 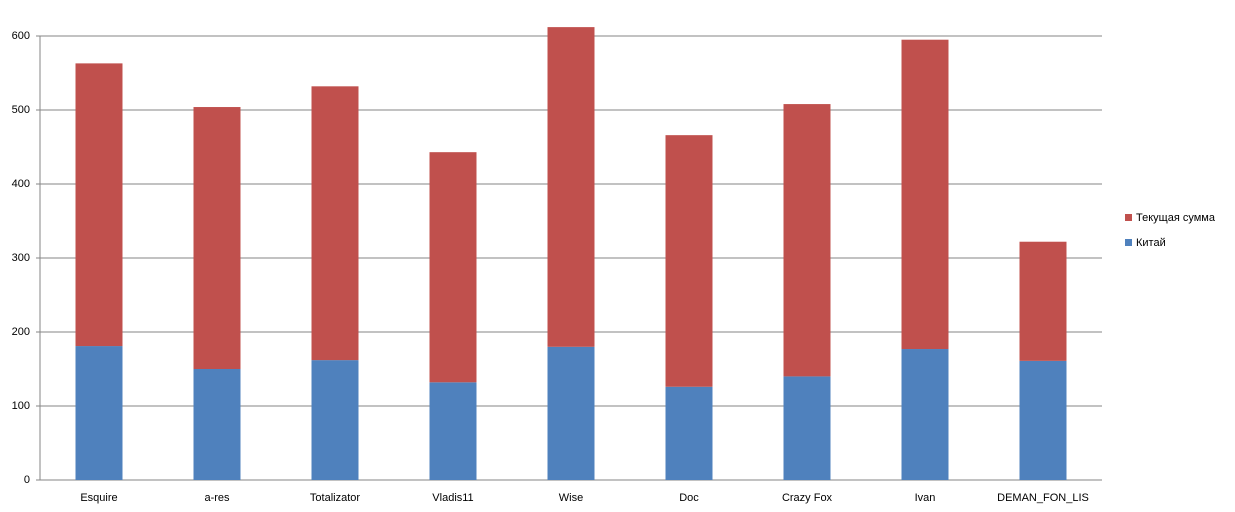 I want to click on x-tick-label: Doc, so click(x=689, y=498).